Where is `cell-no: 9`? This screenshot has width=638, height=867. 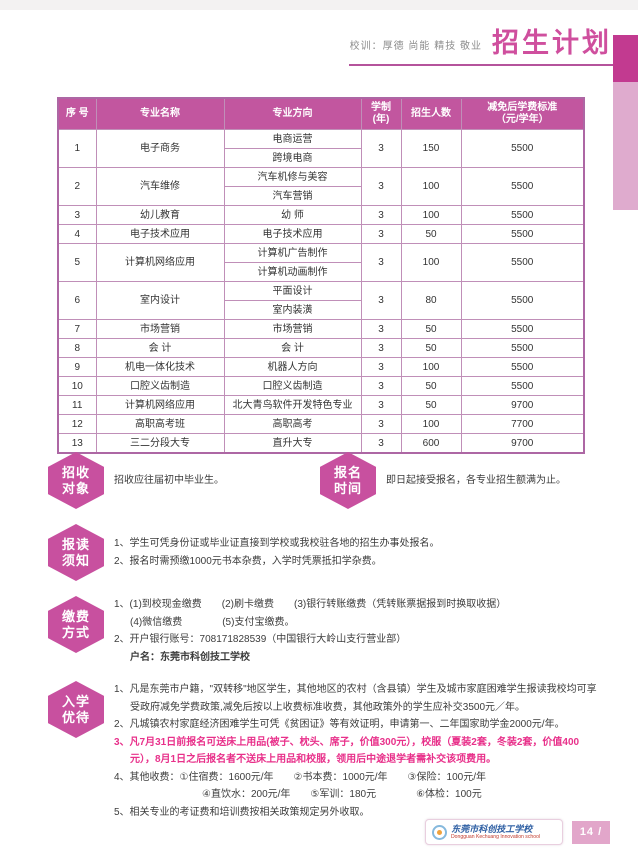 cell-no: 9 is located at coordinates (77, 367).